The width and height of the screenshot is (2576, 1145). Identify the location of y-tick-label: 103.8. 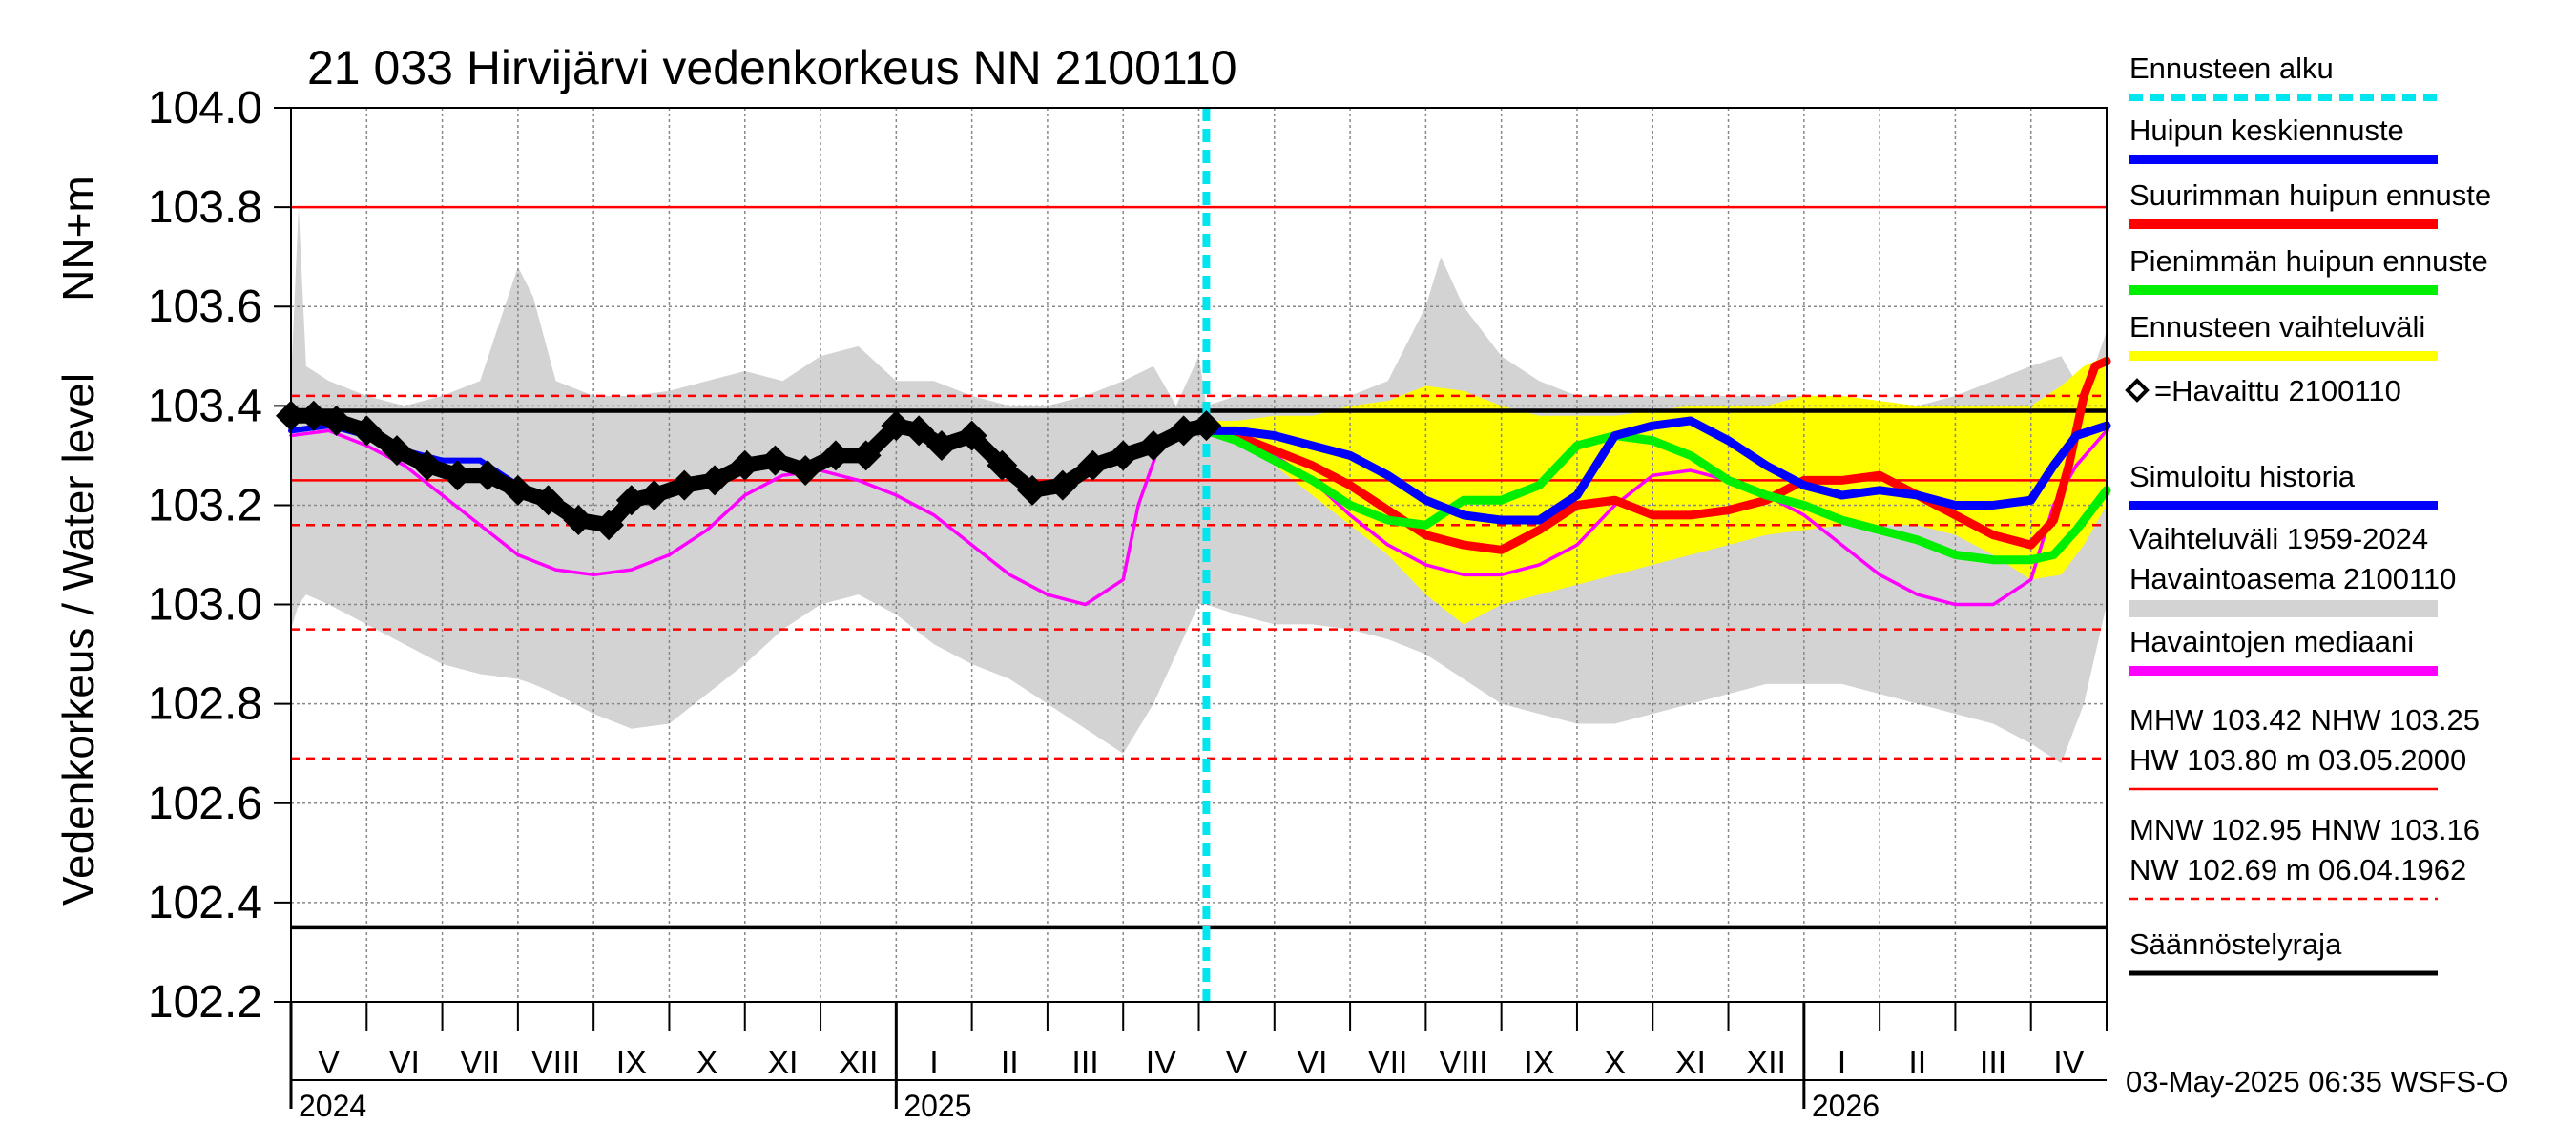
(205, 207).